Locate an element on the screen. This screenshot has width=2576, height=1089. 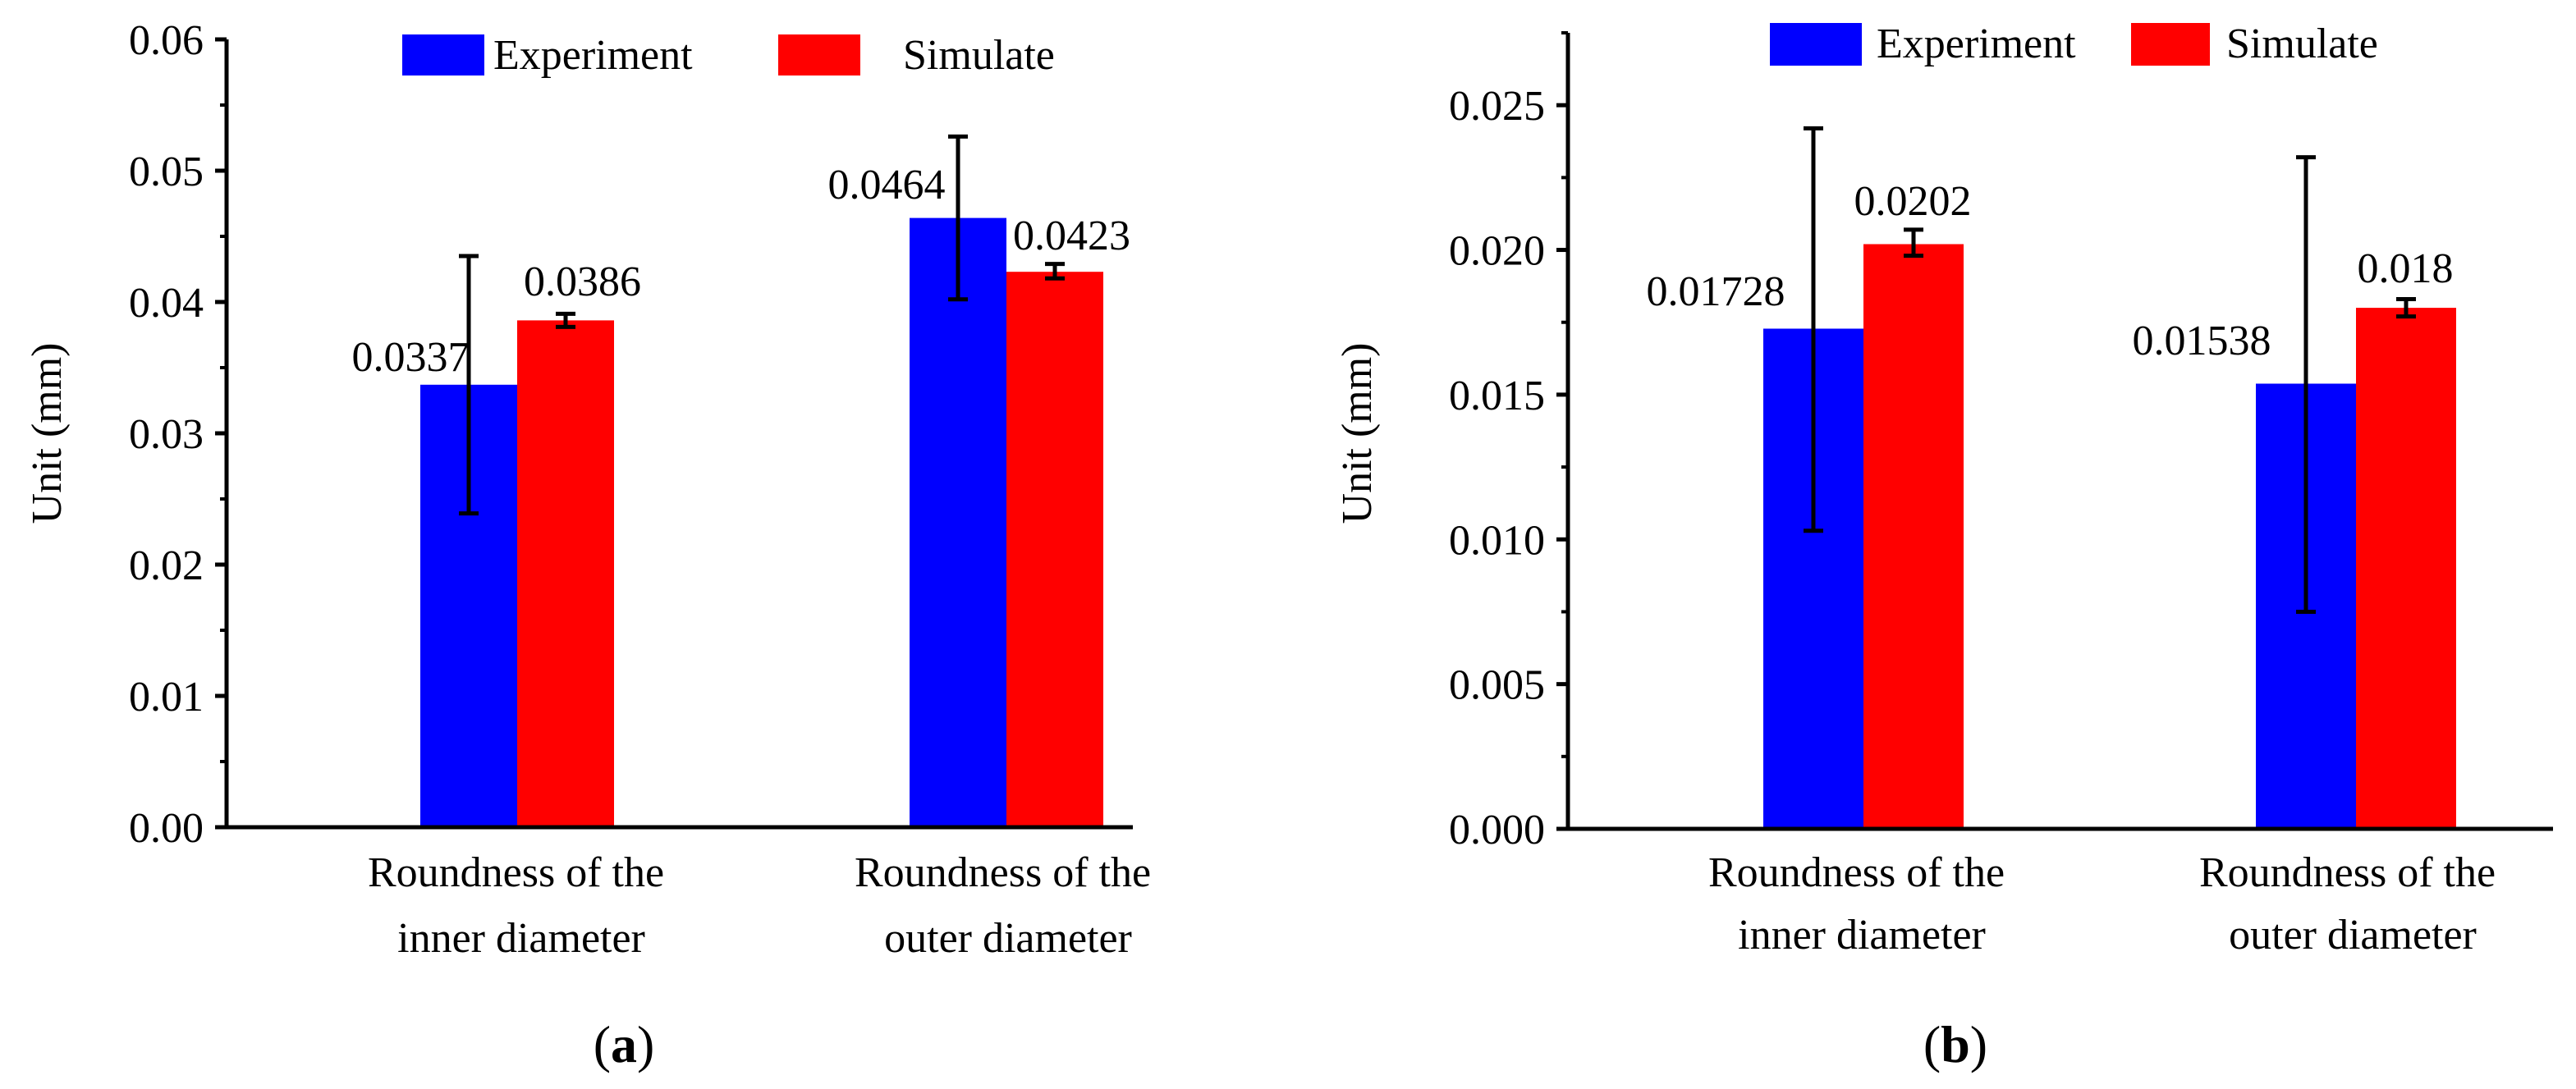
y-tick-label: 0.06 is located at coordinates (166, 40).